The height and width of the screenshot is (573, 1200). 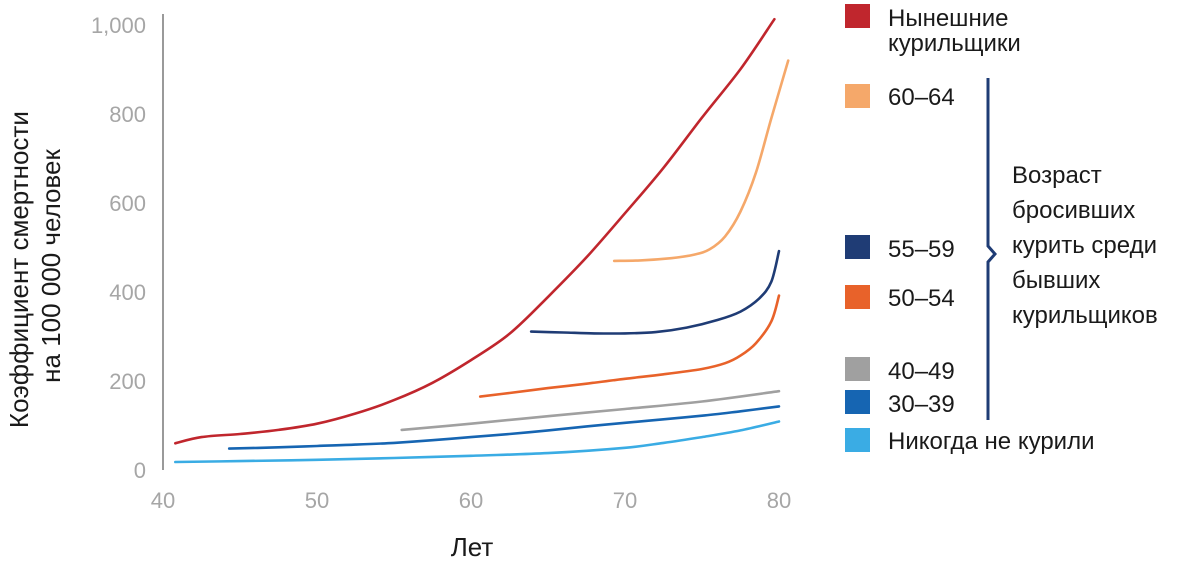 I want to click on legend-label-current: Нынешние курильщики, so click(x=954, y=31).